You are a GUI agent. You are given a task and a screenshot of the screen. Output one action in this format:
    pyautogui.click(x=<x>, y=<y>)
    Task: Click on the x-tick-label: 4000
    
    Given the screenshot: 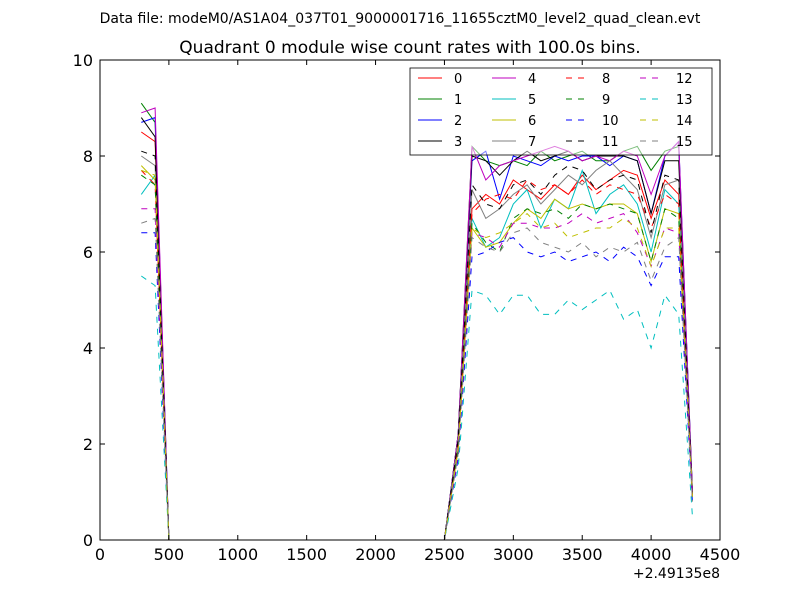 What is the action you would take?
    pyautogui.click(x=651, y=554)
    